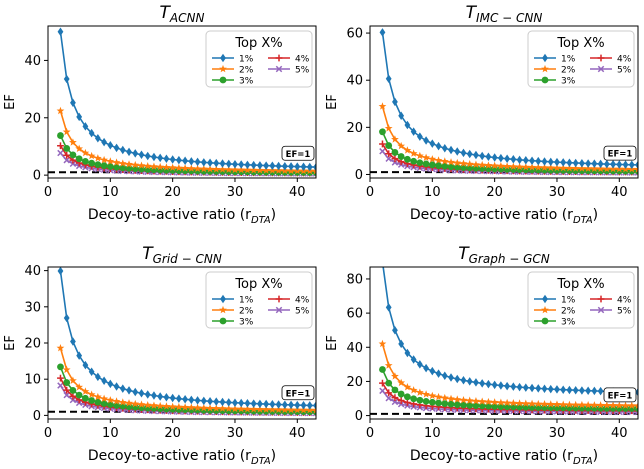 This screenshot has height=469, width=644. I want to click on panel-title: TGrid − CNN, so click(182, 255).